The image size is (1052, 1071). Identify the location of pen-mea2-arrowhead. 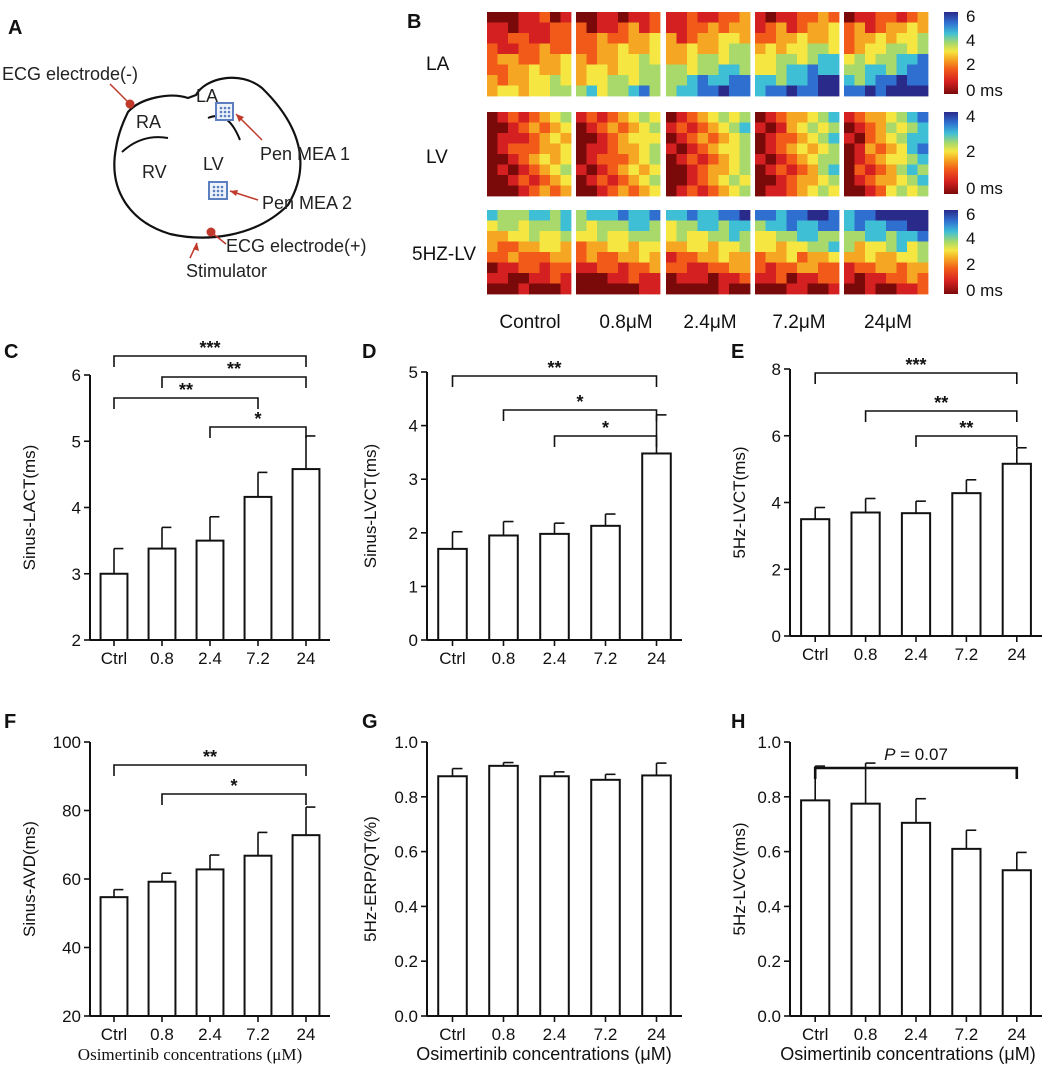
(234, 193).